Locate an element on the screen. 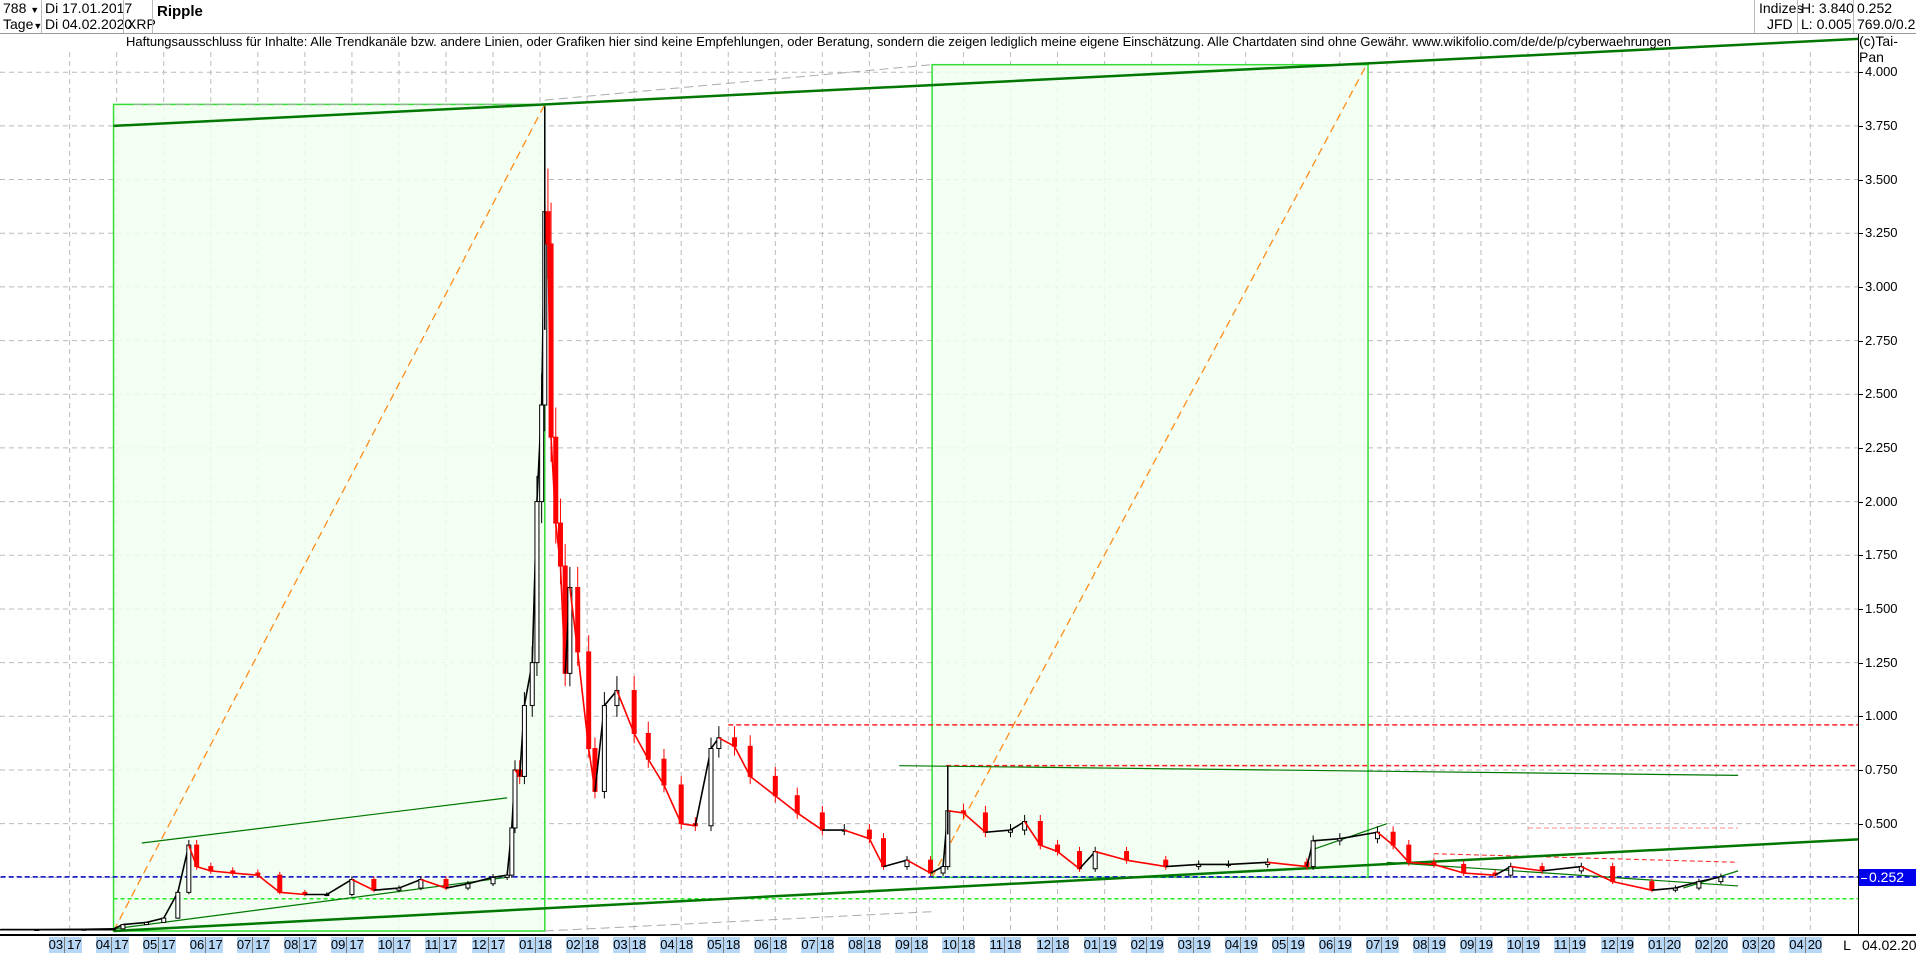  last-price-label: 0.252 is located at coordinates (1886, 877).